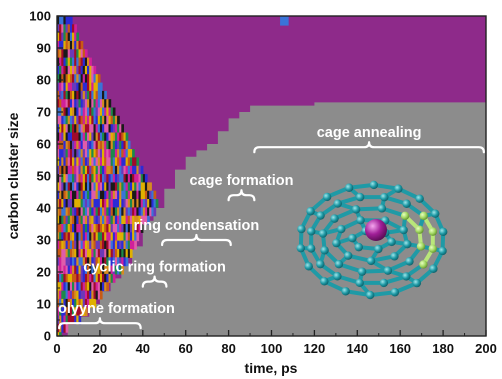  What do you see at coordinates (228, 348) in the screenshot?
I see `x-tick-label: 80` at bounding box center [228, 348].